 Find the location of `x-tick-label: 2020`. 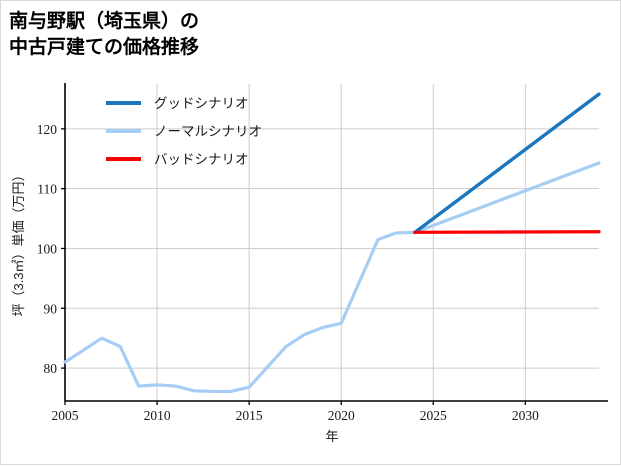

x-tick-label: 2020 is located at coordinates (341, 415).